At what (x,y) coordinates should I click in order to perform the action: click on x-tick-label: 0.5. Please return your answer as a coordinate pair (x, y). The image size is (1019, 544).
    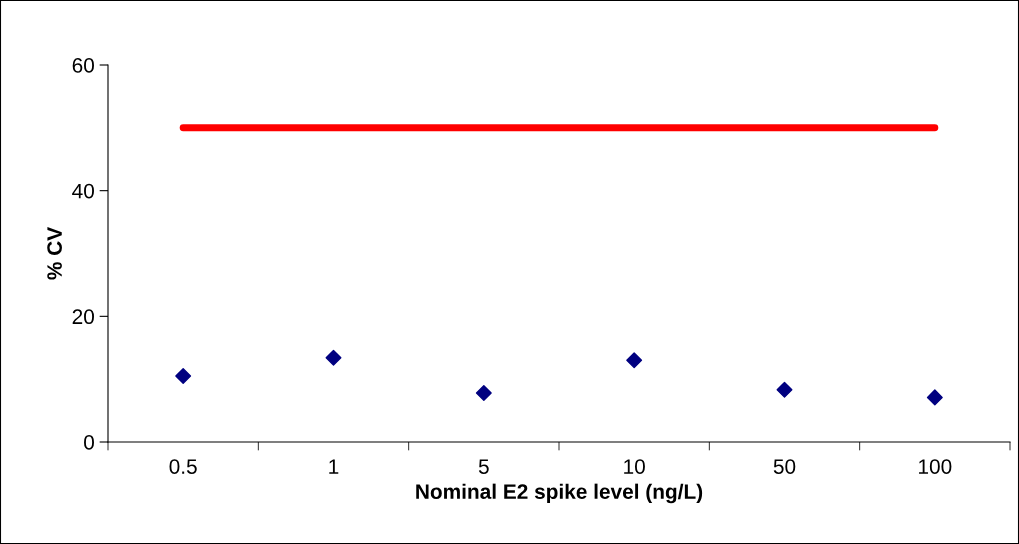
    Looking at the image, I should click on (183, 466).